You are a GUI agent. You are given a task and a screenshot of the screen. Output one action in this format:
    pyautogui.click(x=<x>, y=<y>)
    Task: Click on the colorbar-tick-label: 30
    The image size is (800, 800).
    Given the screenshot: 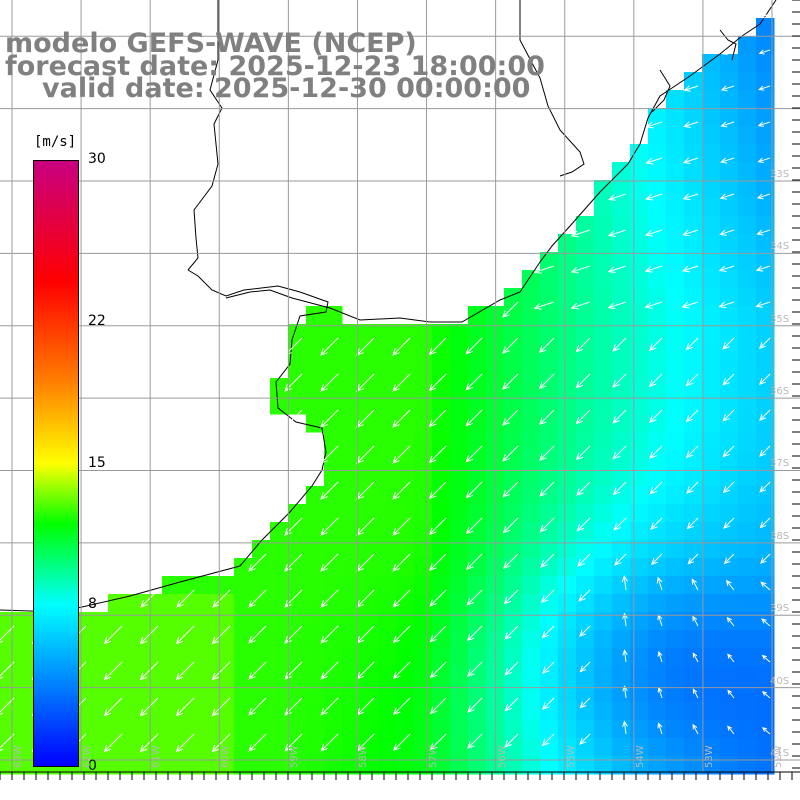 What is the action you would take?
    pyautogui.click(x=97, y=159)
    